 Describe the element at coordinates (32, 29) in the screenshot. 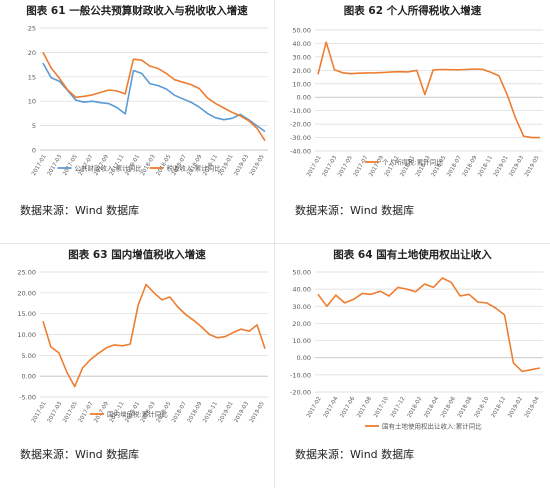

I see `y-tick-label: 25` at that location.